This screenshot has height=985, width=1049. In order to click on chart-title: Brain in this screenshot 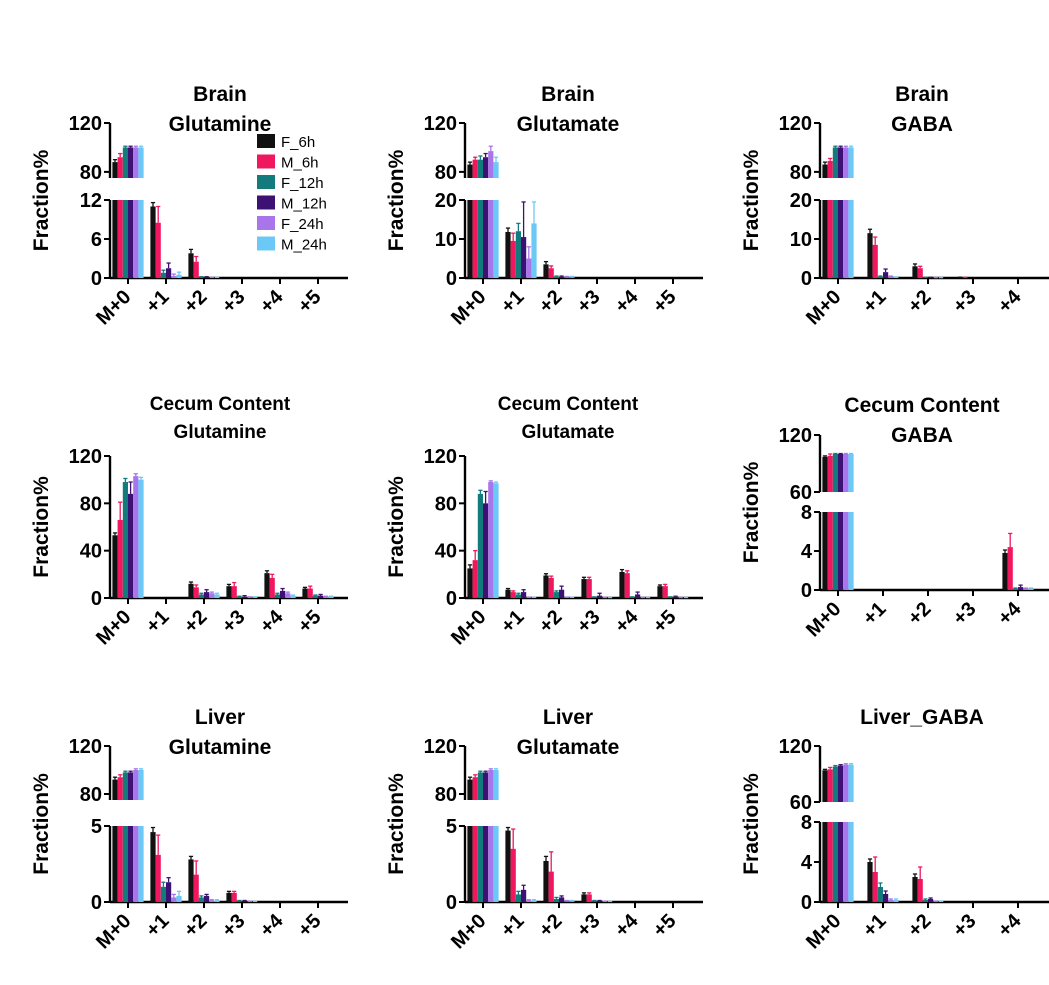, I will do `click(922, 94)`.